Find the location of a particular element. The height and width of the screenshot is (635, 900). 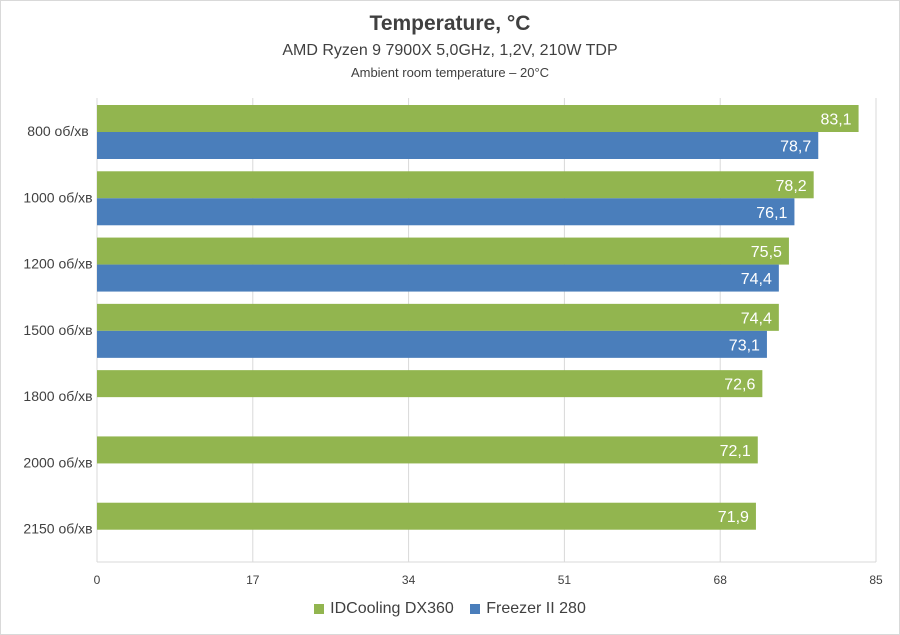

legend: IDCooling DX360 Freezer II 280 is located at coordinates (450, 609).